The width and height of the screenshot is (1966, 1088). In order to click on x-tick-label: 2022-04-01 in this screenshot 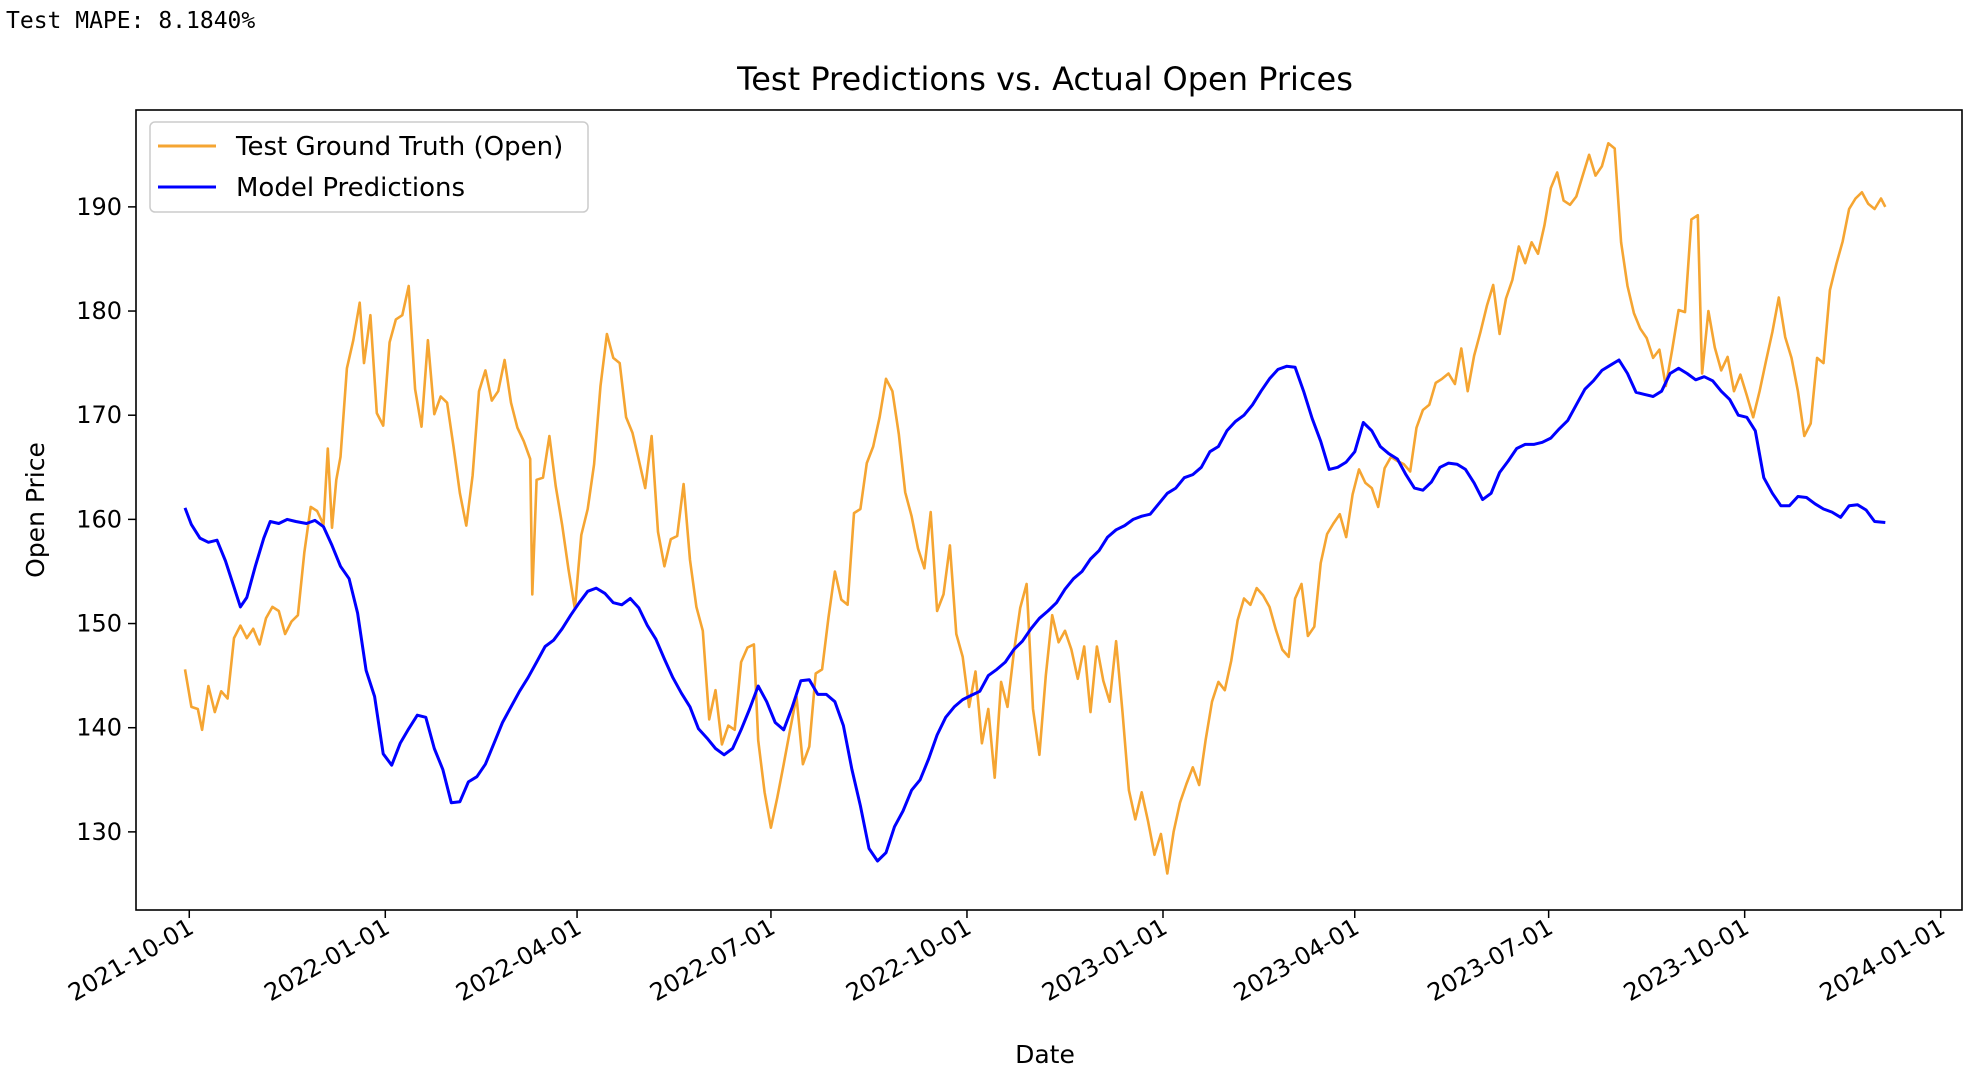, I will do `click(518, 960)`.